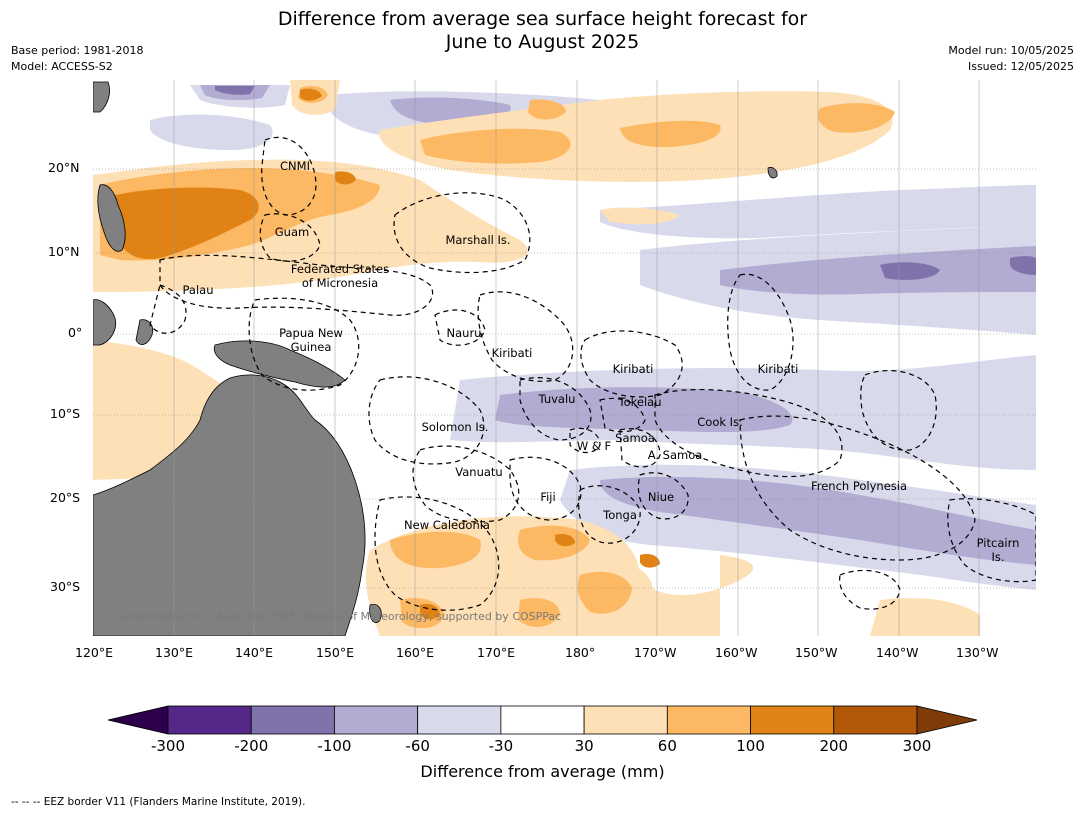 The image size is (1085, 816). I want to click on hawaii, so click(772, 173).